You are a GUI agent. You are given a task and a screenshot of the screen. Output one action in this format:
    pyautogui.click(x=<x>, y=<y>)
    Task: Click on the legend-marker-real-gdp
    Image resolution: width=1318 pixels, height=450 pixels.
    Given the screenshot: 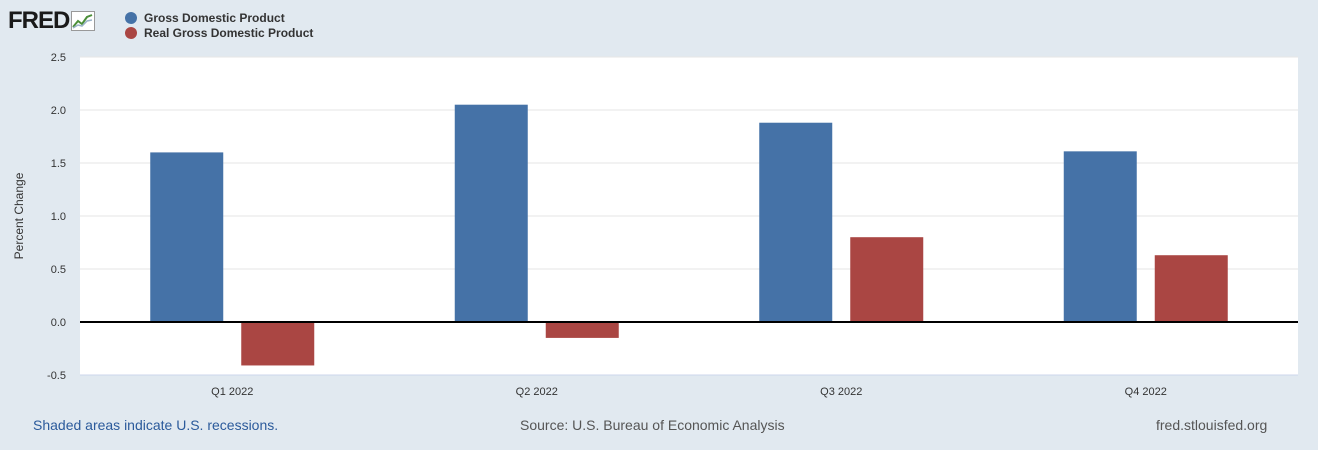 What is the action you would take?
    pyautogui.click(x=131, y=33)
    